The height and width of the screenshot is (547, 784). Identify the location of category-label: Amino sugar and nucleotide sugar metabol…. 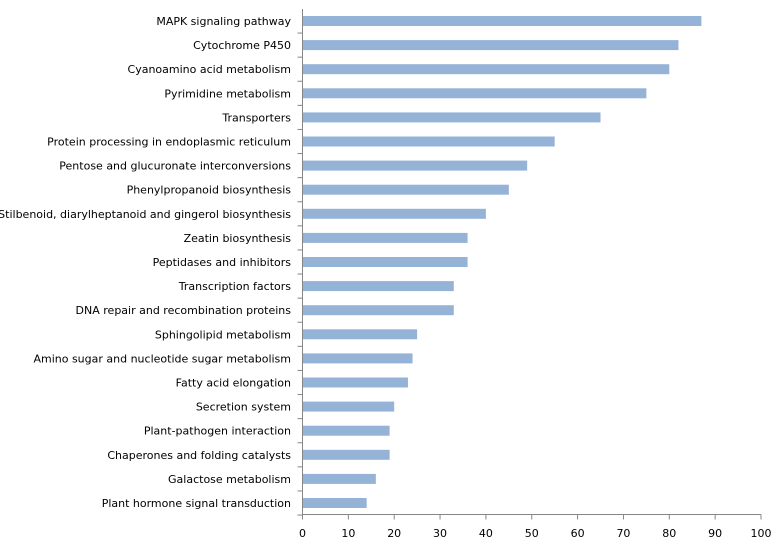
(162, 358).